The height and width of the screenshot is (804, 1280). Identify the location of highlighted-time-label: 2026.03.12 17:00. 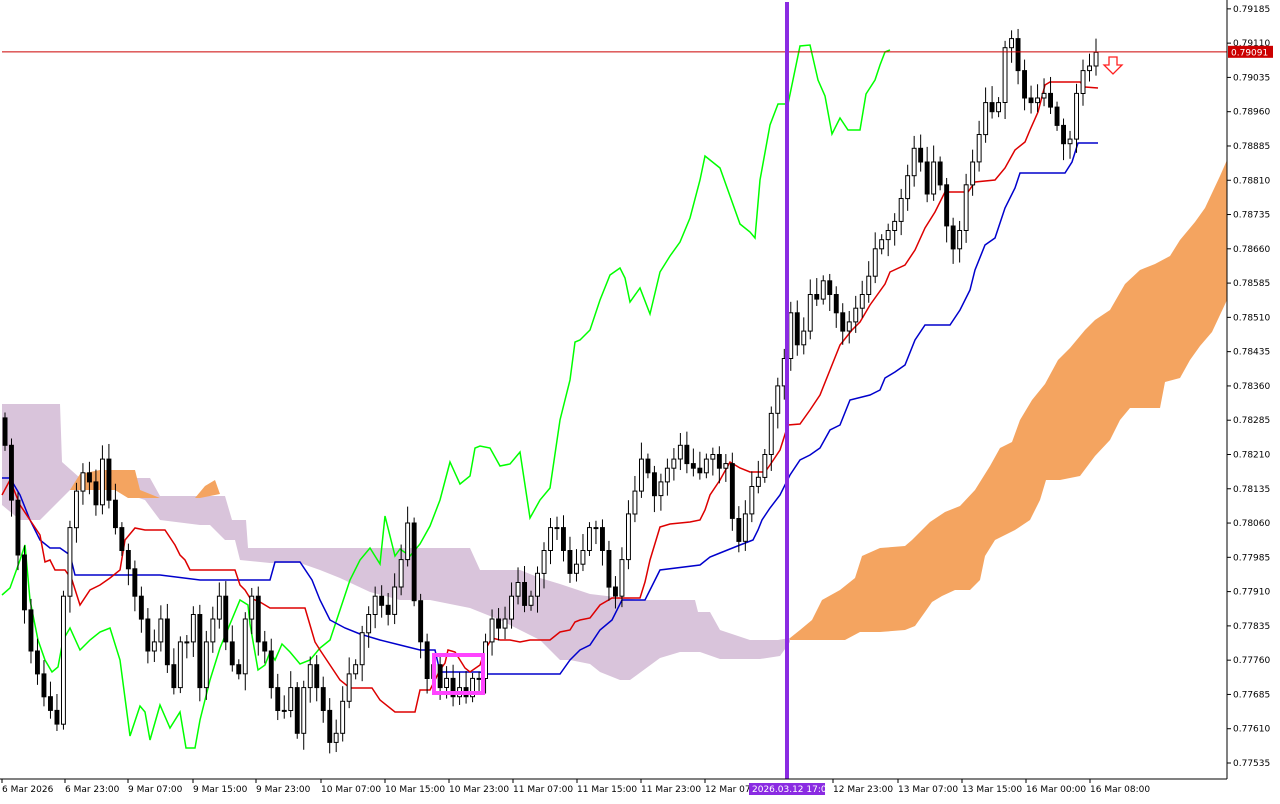
(792, 790).